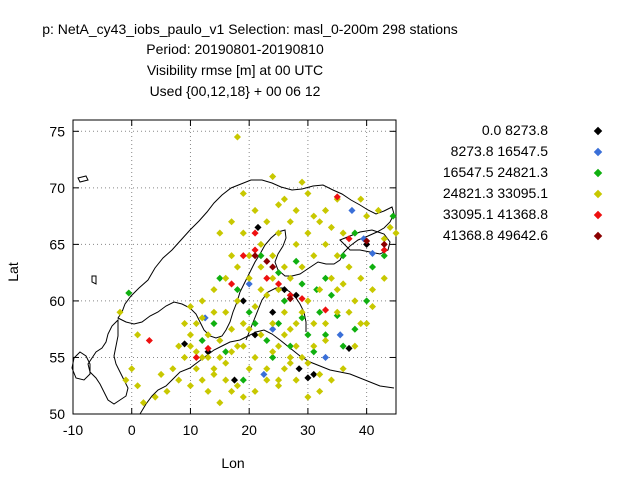 The height and width of the screenshot is (480, 640). I want to click on title-line-3: Visibility rmse [m] at 00 UTC, so click(235, 70).